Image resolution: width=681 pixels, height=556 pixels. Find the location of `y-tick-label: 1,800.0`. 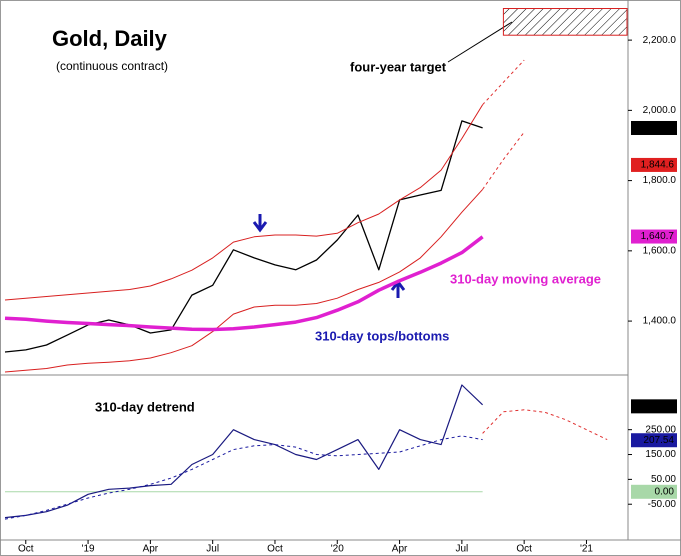

y-tick-label: 1,800.0 is located at coordinates (660, 180).